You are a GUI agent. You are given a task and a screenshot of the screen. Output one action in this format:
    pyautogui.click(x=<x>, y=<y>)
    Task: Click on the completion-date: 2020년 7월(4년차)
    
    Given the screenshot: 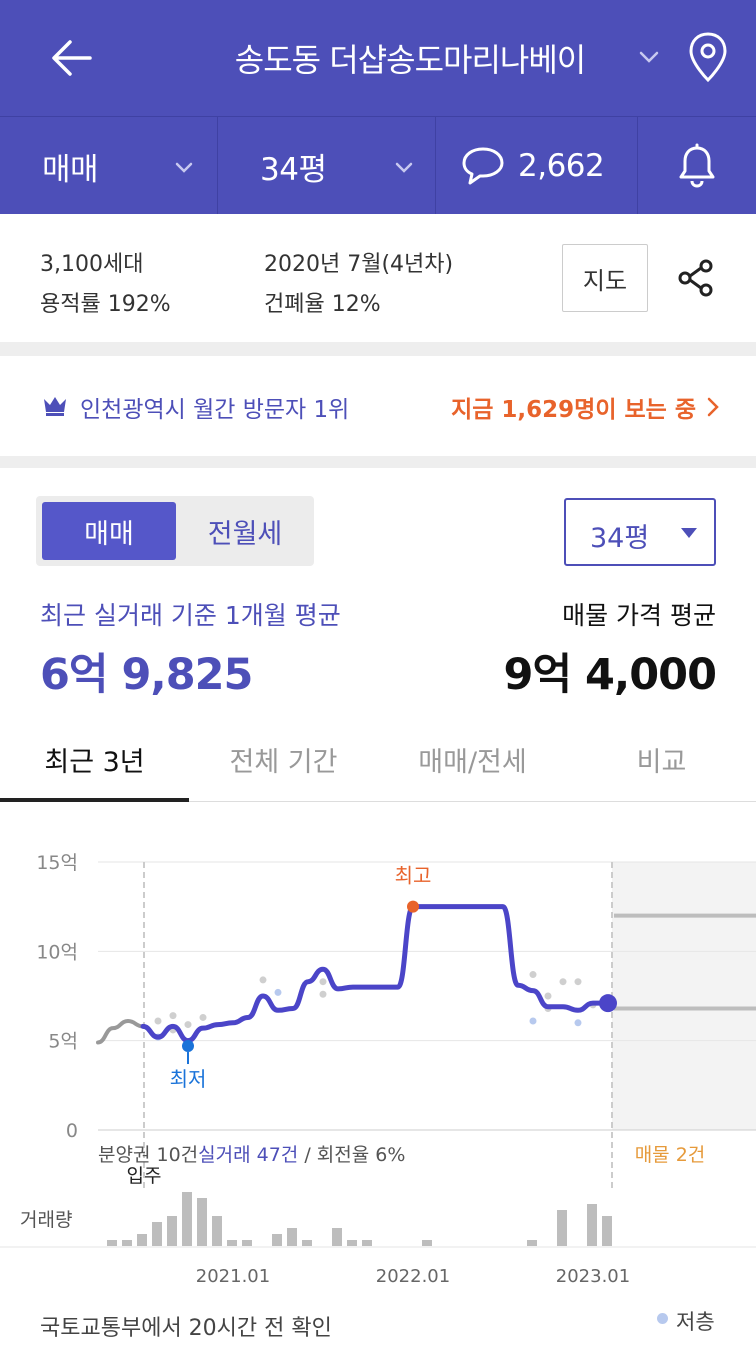 What is the action you would take?
    pyautogui.click(x=359, y=264)
    